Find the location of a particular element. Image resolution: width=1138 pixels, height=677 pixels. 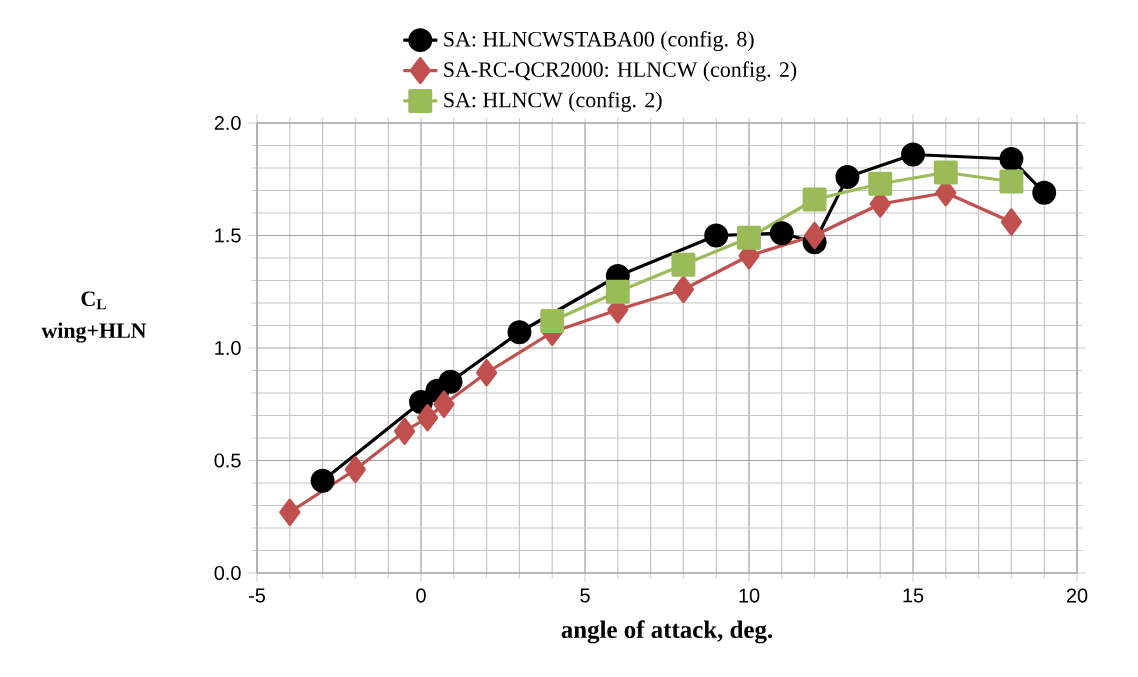

y-tick-label: 1.5 is located at coordinates (228, 235).